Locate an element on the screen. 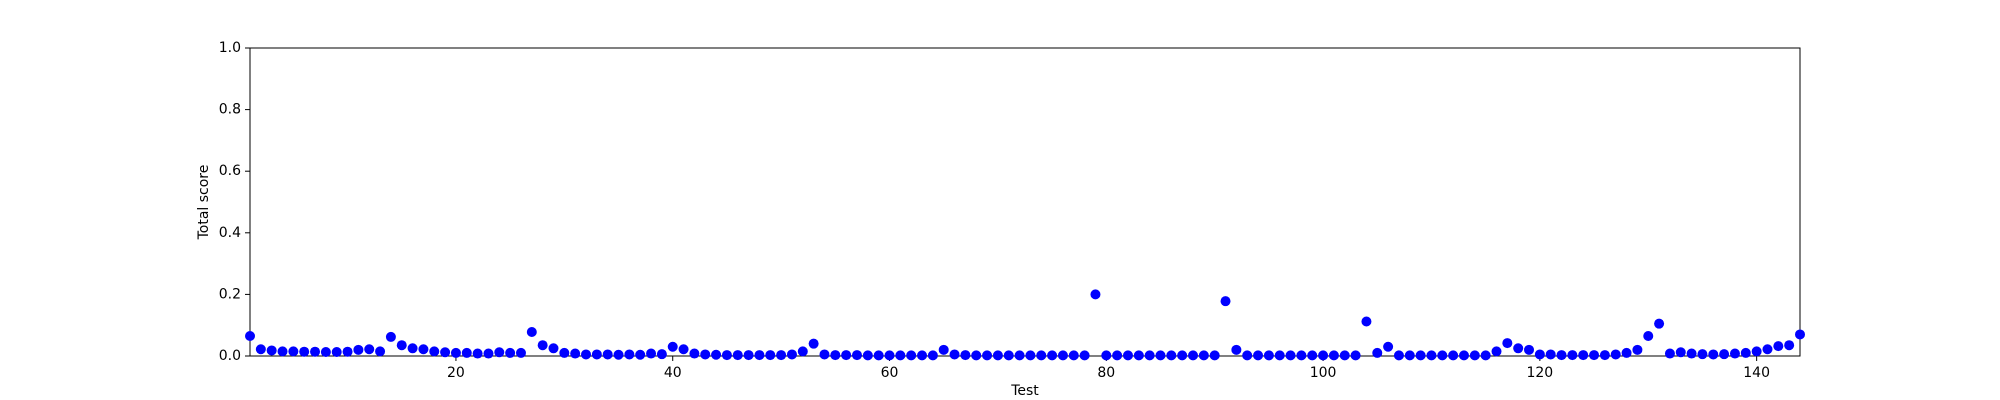 This screenshot has height=400, width=2000. x-tick-label: 80 is located at coordinates (1106, 373).